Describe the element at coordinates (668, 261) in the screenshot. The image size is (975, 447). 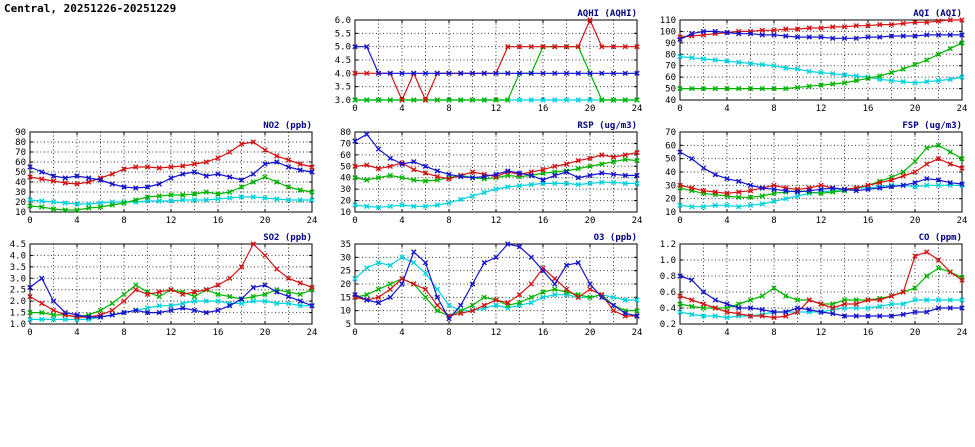
I see `svg-text: 1.0` at that location.